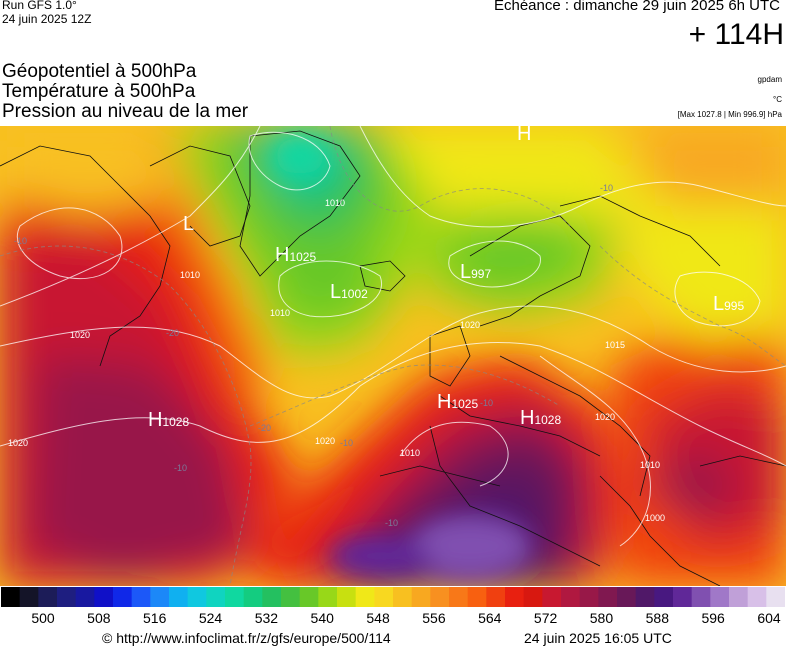 This screenshot has height=648, width=786. Describe the element at coordinates (657, 618) in the screenshot. I see `color-scale-tick: 588` at that location.